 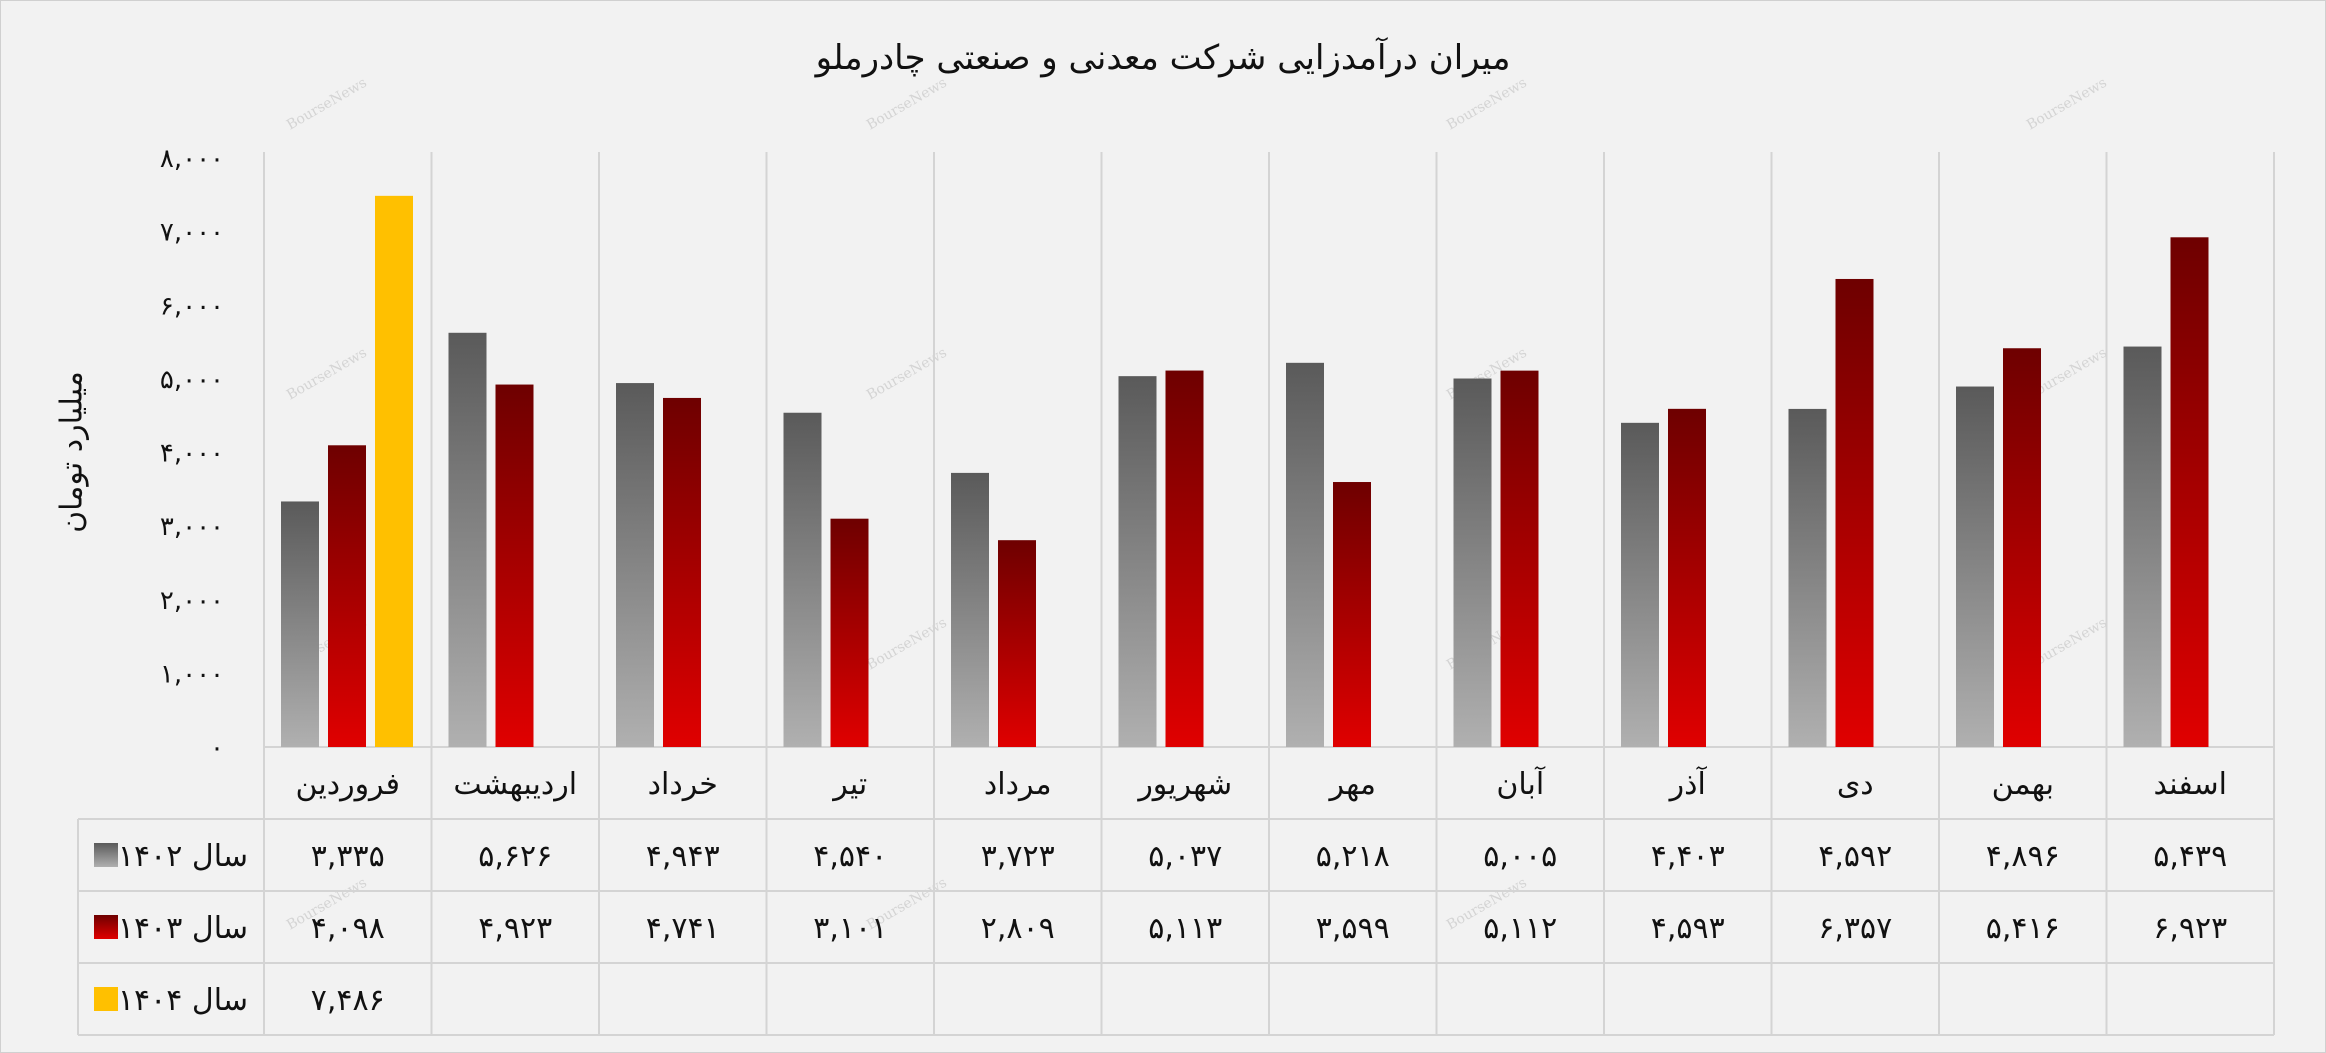 I want to click on data-label: ۴,۵۴۰, so click(x=850, y=856).